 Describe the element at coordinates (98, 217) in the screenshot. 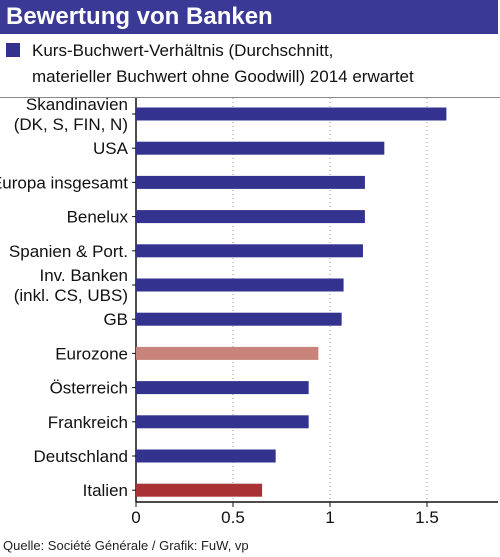

I see `category-label: Benelux` at that location.